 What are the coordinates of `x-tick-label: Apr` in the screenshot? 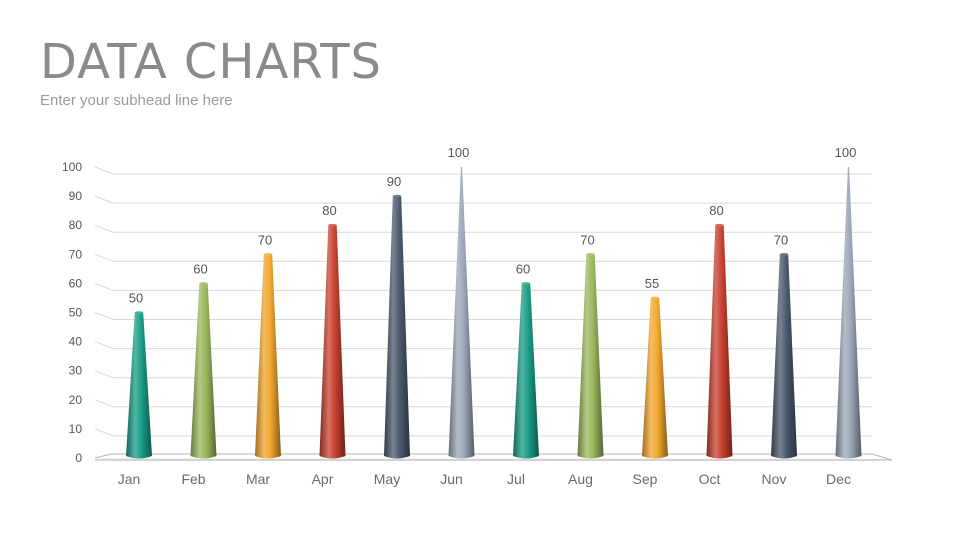 It's located at (323, 479).